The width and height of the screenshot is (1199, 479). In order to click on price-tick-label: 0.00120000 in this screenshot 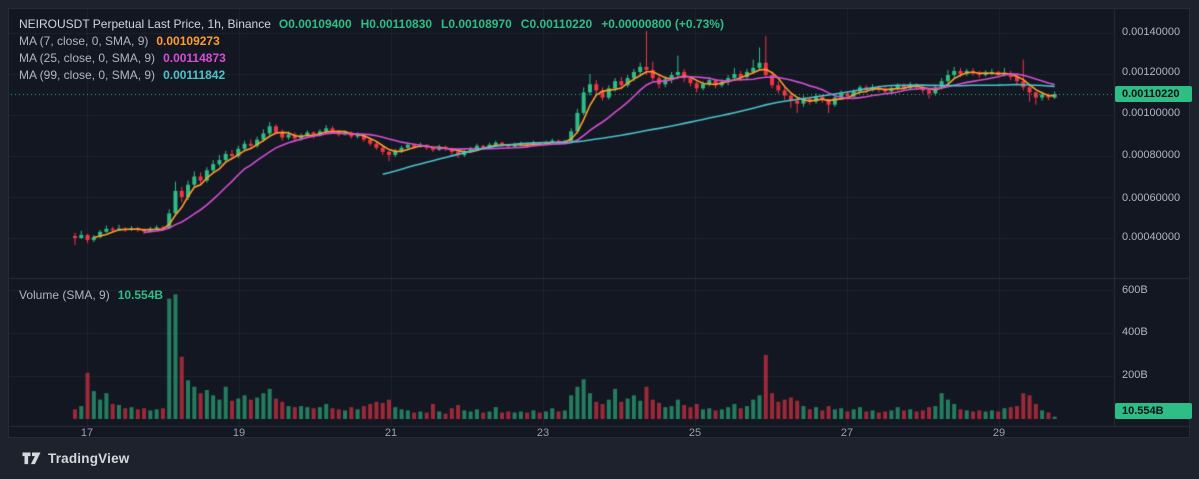, I will do `click(1151, 72)`.